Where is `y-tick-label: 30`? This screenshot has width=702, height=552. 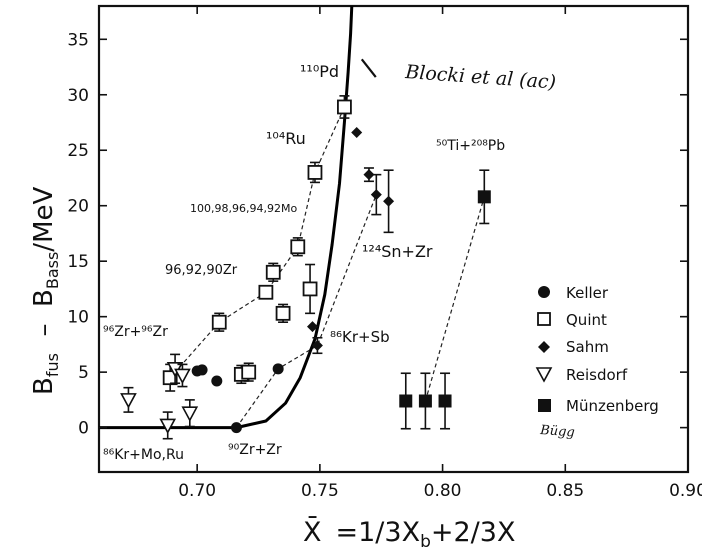 y-tick-label: 30 is located at coordinates (78, 96).